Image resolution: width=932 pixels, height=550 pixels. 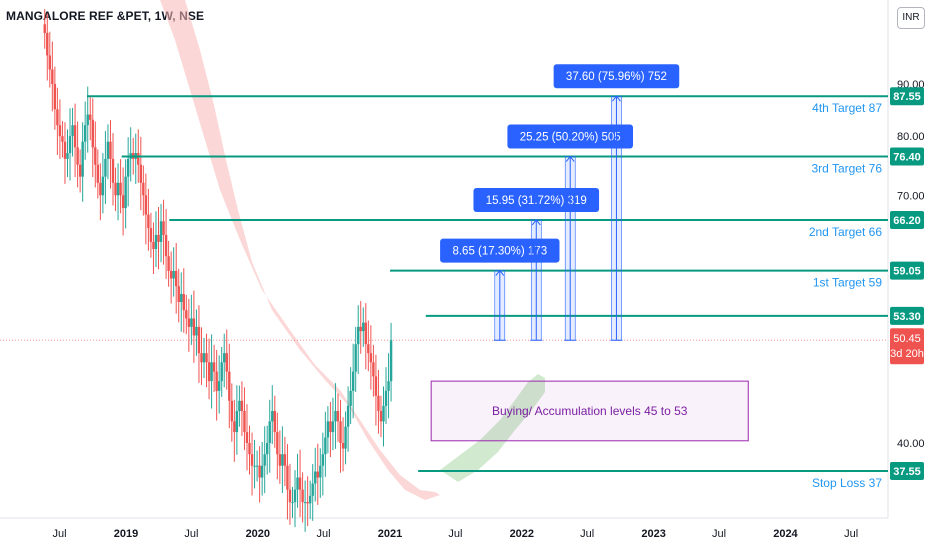 What do you see at coordinates (911, 18) in the screenshot?
I see `currency-button: INR` at bounding box center [911, 18].